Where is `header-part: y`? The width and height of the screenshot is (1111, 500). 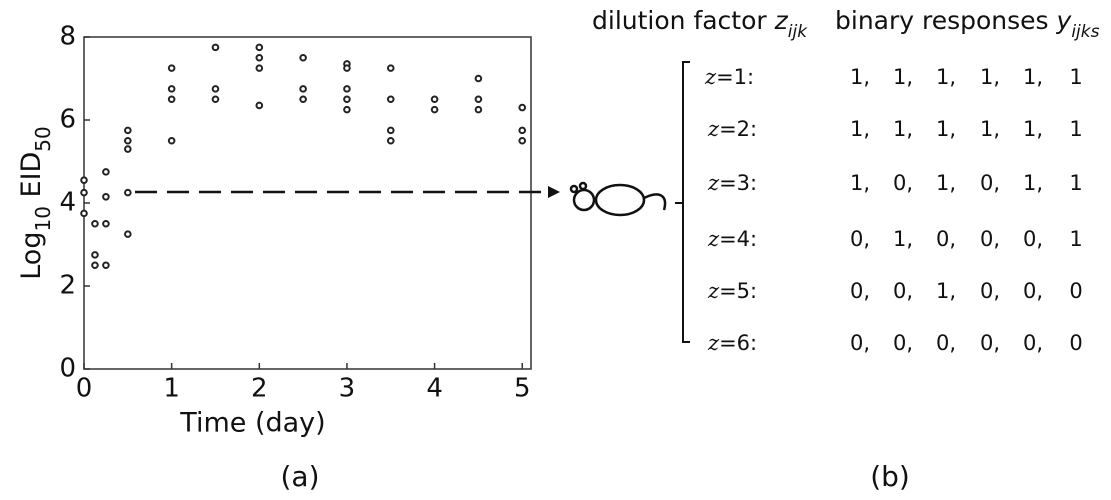
header-part: y is located at coordinates (1064, 20).